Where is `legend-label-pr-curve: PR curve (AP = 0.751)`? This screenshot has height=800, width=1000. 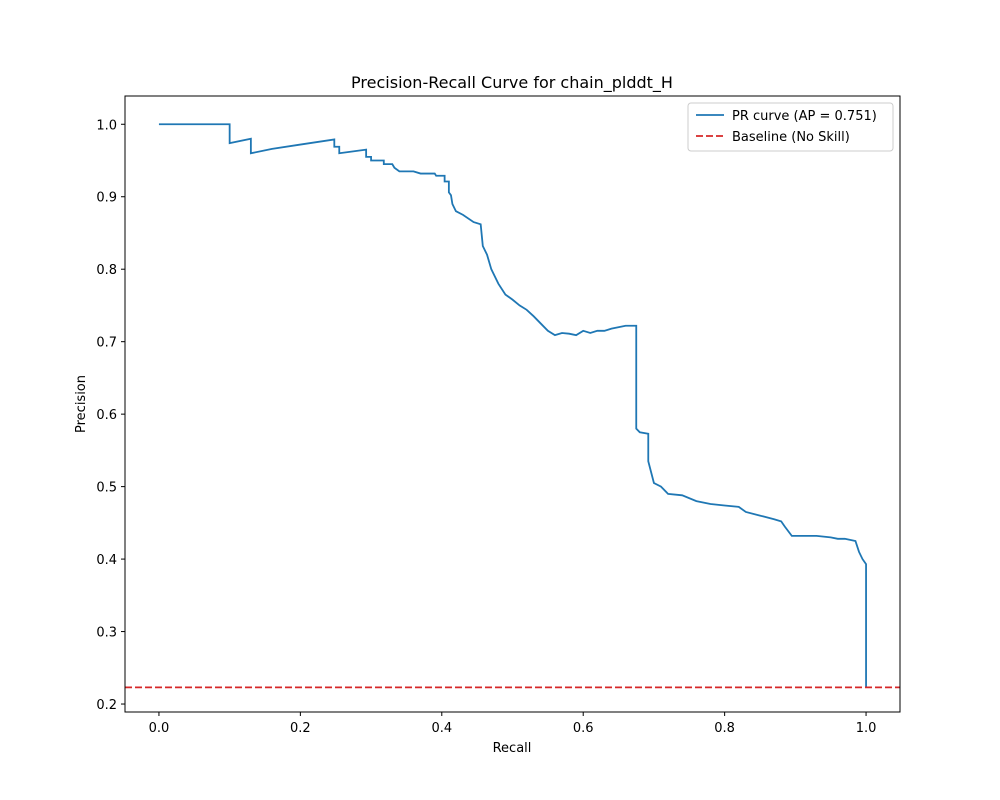 legend-label-pr-curve: PR curve (AP = 0.751) is located at coordinates (804, 116).